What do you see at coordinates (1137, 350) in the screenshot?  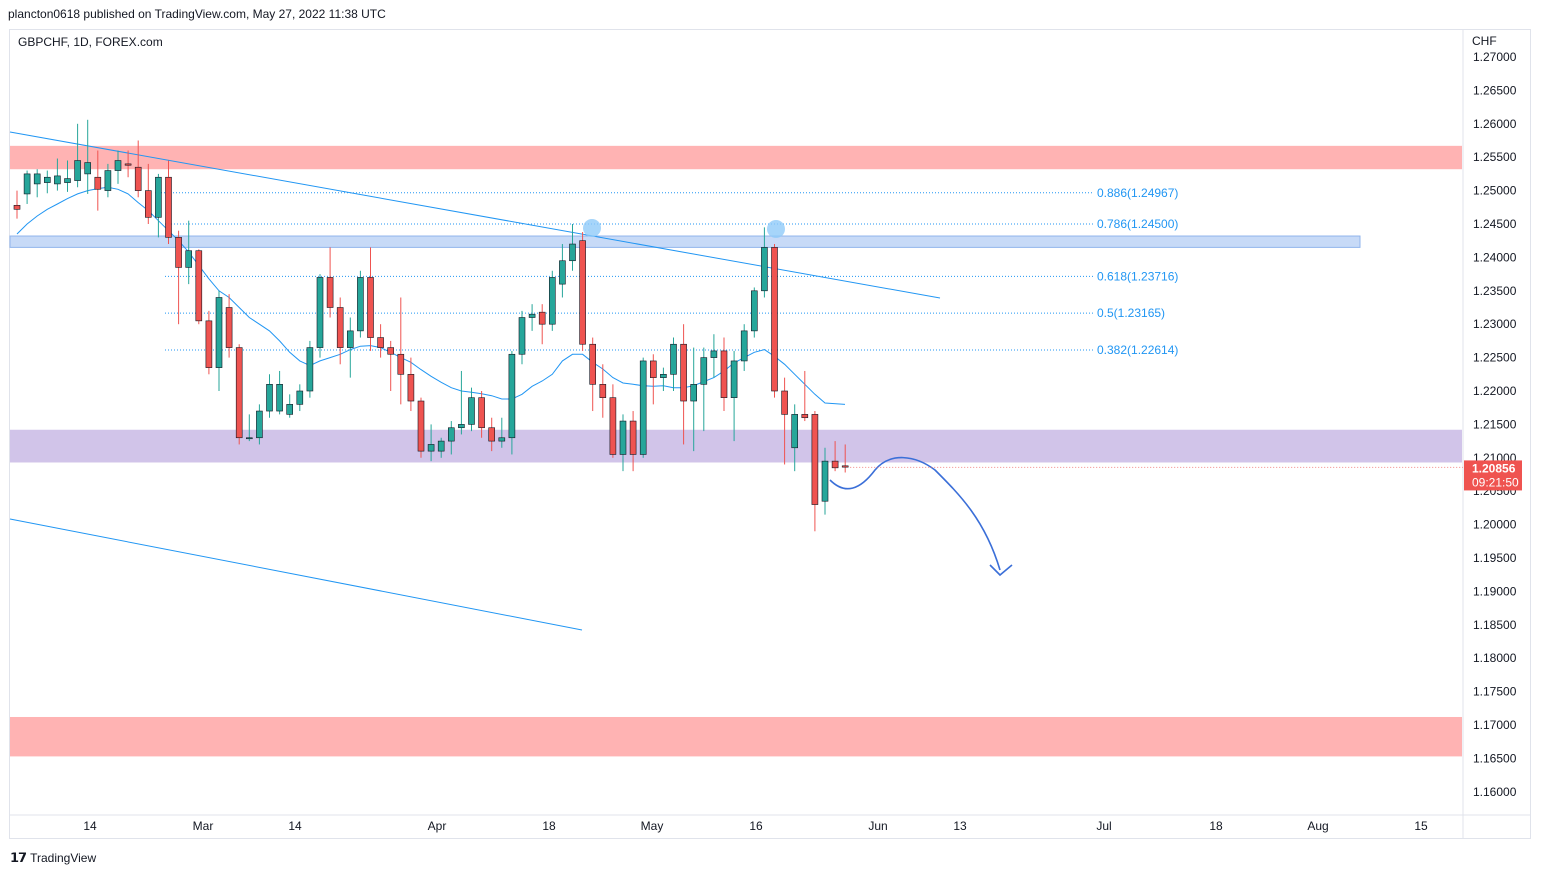 I see `fib-label: 0.382(1.22614)` at bounding box center [1137, 350].